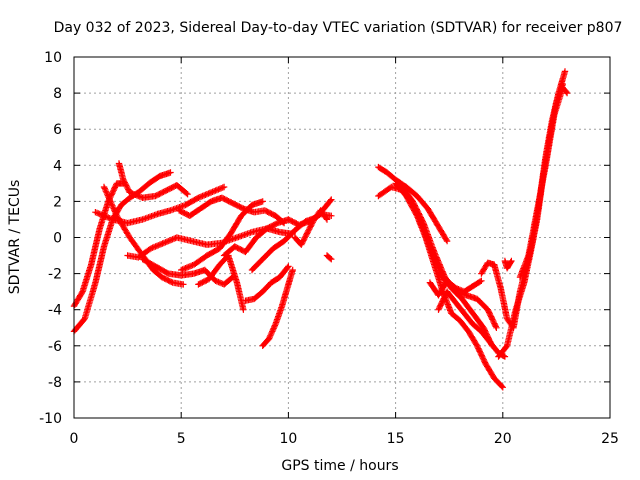 Image resolution: width=640 pixels, height=480 pixels. I want to click on y-tick-label: 8, so click(57, 94).